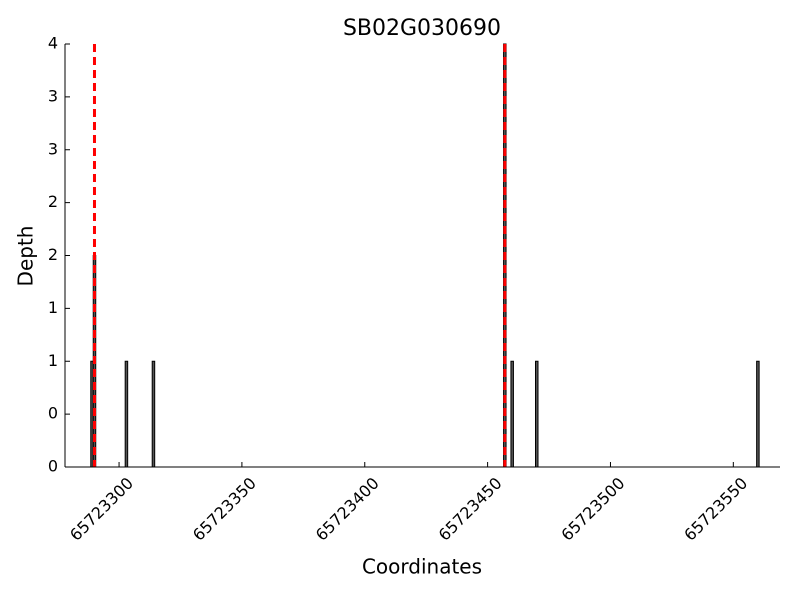  What do you see at coordinates (470, 509) in the screenshot?
I see `x-tick-label: 65723450` at bounding box center [470, 509].